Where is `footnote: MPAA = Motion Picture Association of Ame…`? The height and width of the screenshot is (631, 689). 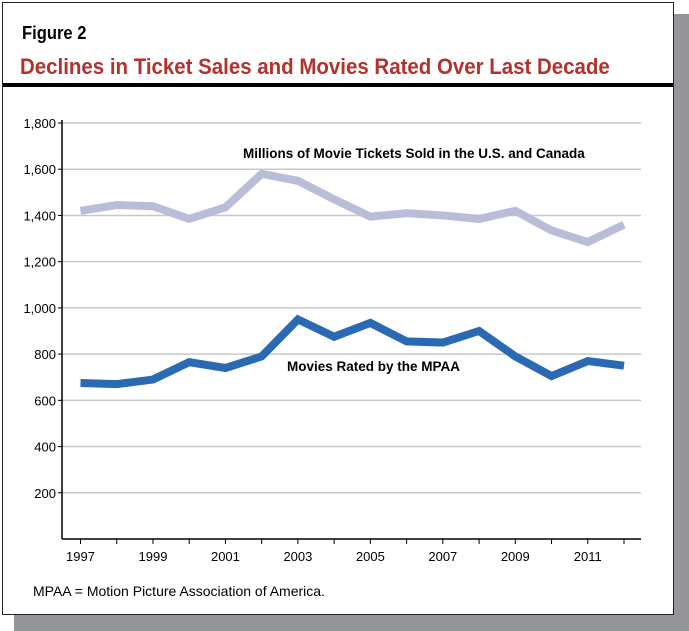 footnote: MPAA = Motion Picture Association of Ame… is located at coordinates (179, 591).